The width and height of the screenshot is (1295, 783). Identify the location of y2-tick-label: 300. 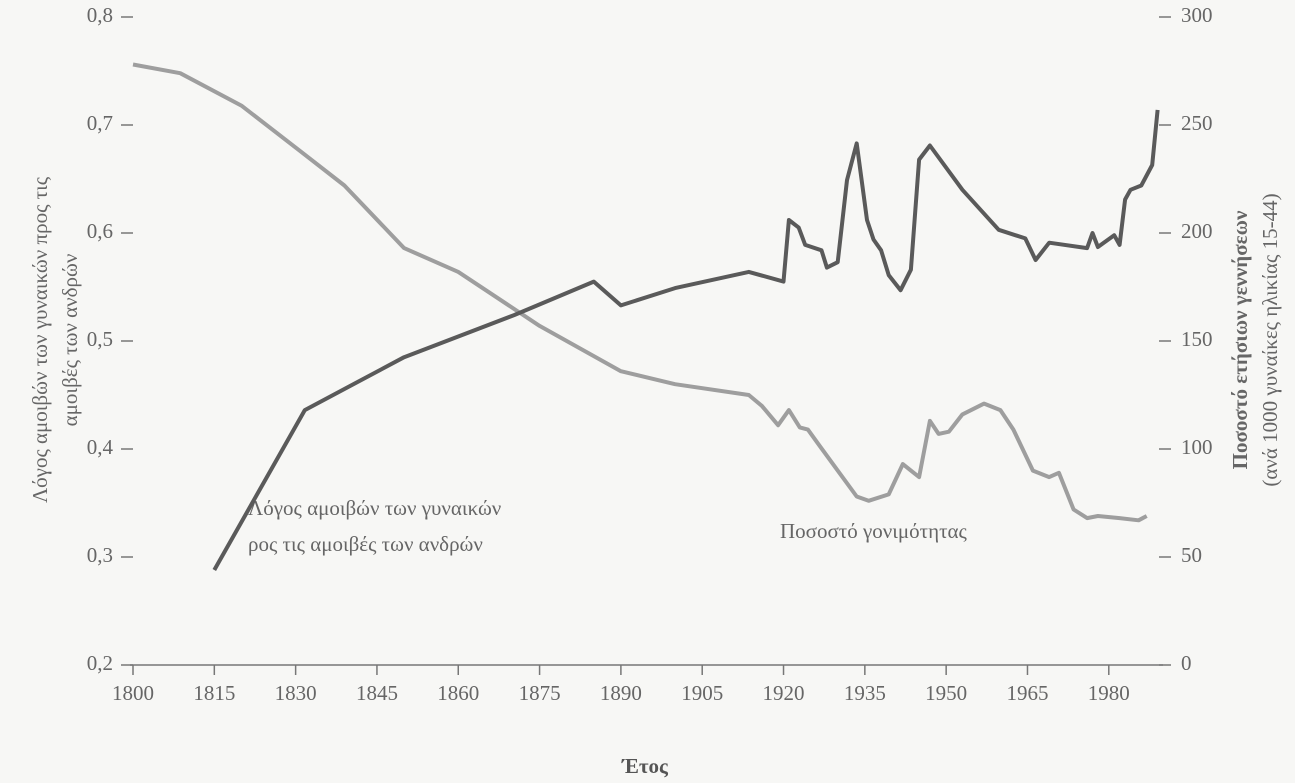
(1197, 15).